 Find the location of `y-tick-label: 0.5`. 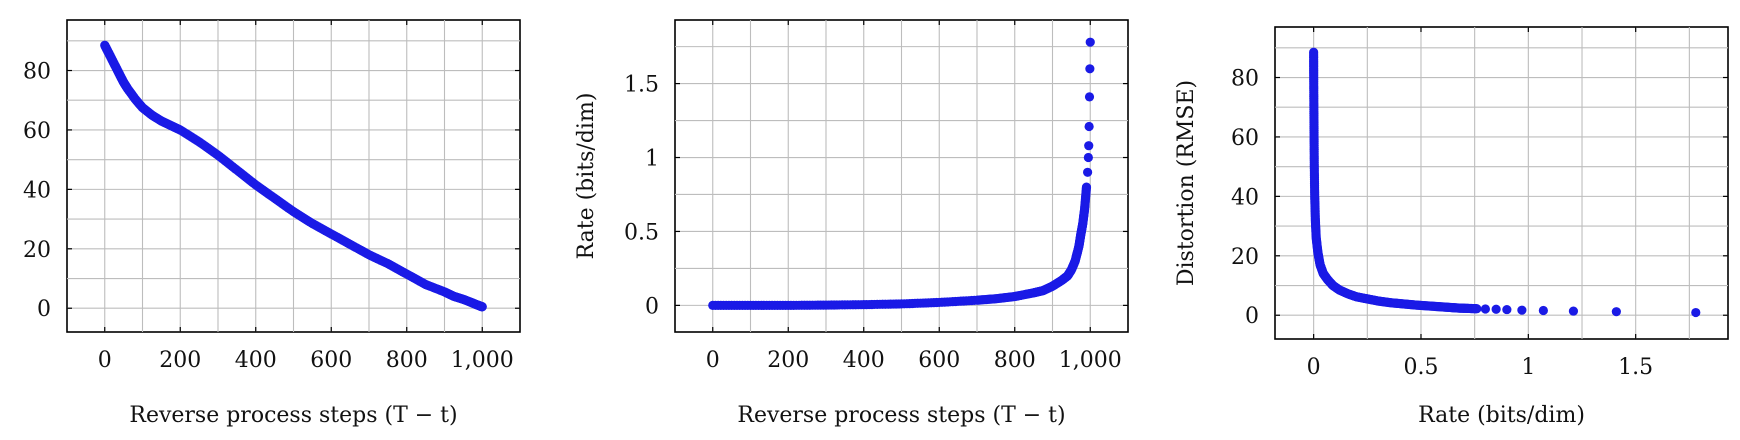

y-tick-label: 0.5 is located at coordinates (641, 232).